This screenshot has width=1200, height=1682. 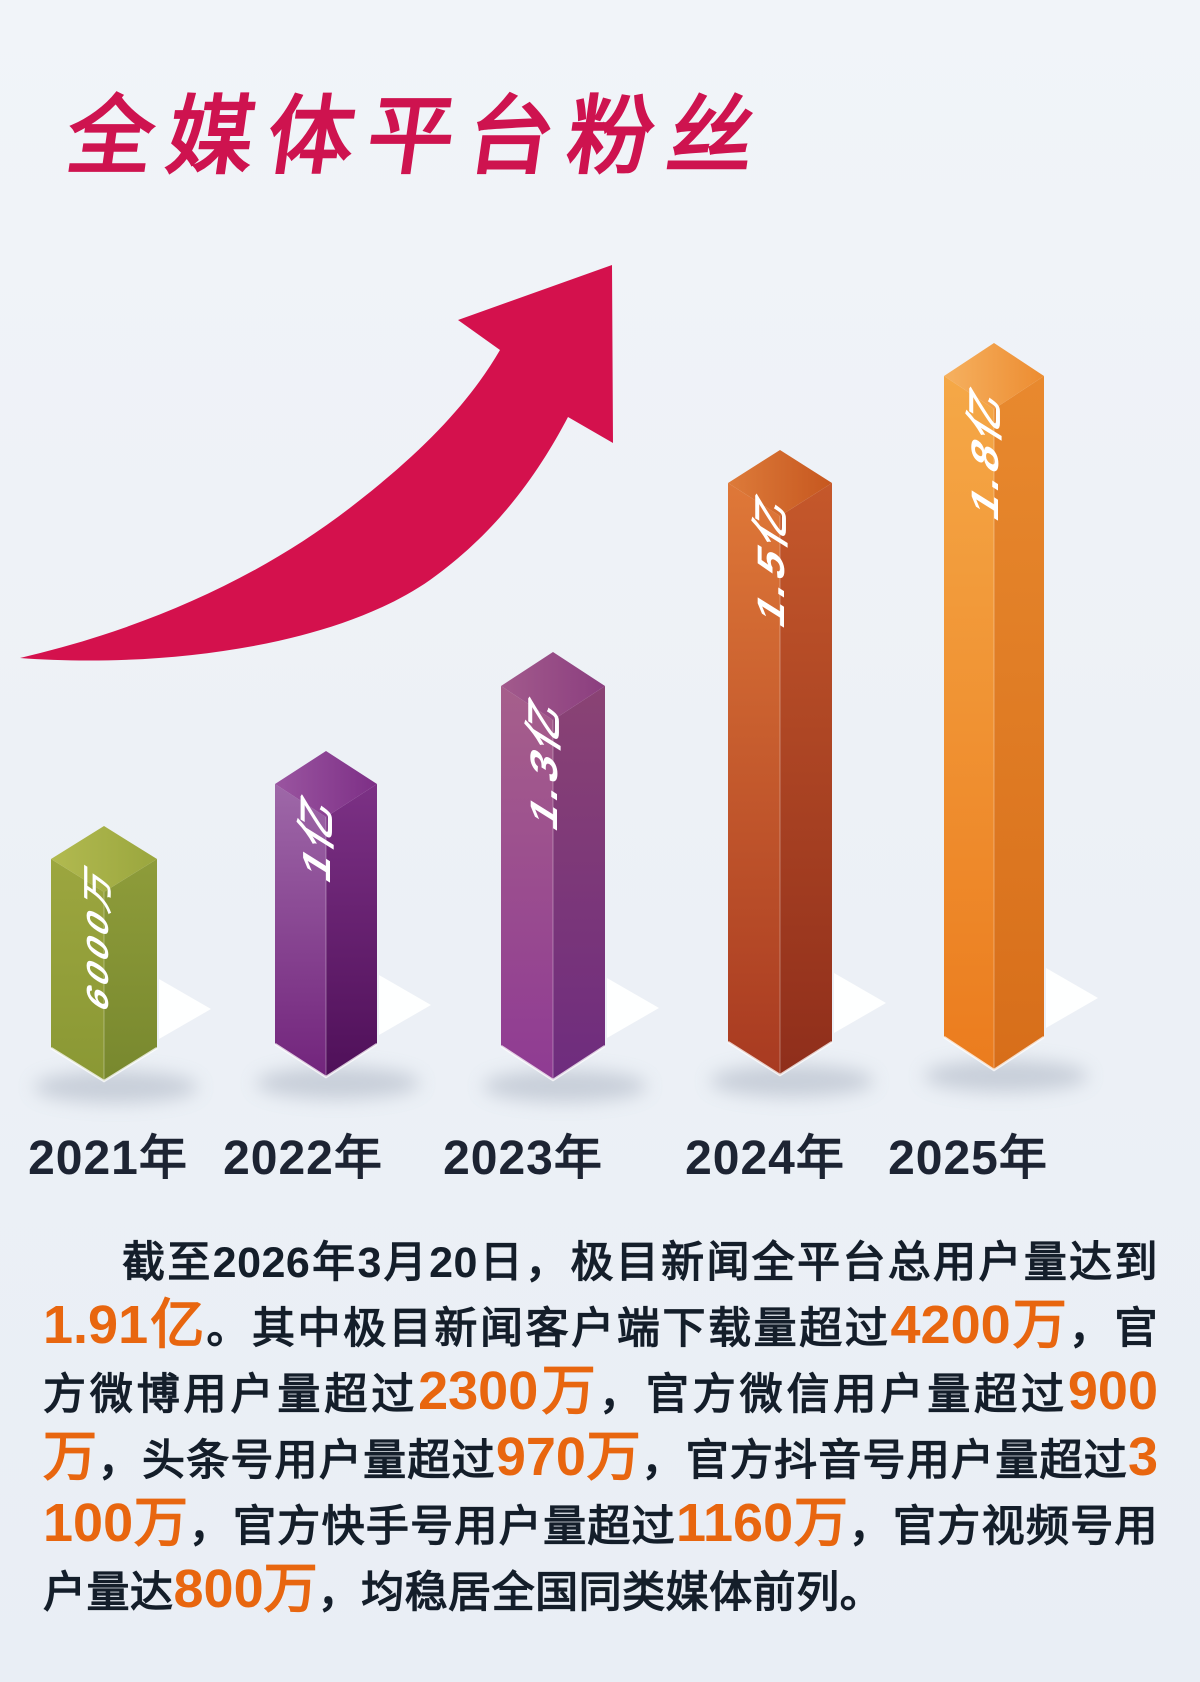 I want to click on highlight-number: 1160万, so click(x=762, y=1523).